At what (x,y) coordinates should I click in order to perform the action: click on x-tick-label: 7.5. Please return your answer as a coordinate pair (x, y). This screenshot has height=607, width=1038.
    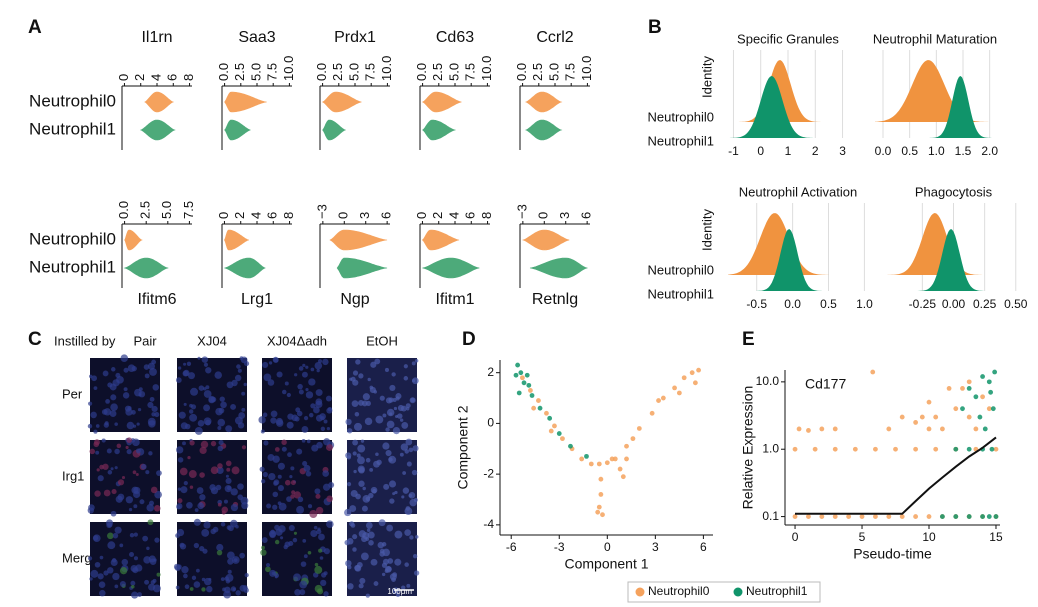
    Looking at the image, I should click on (370, 72).